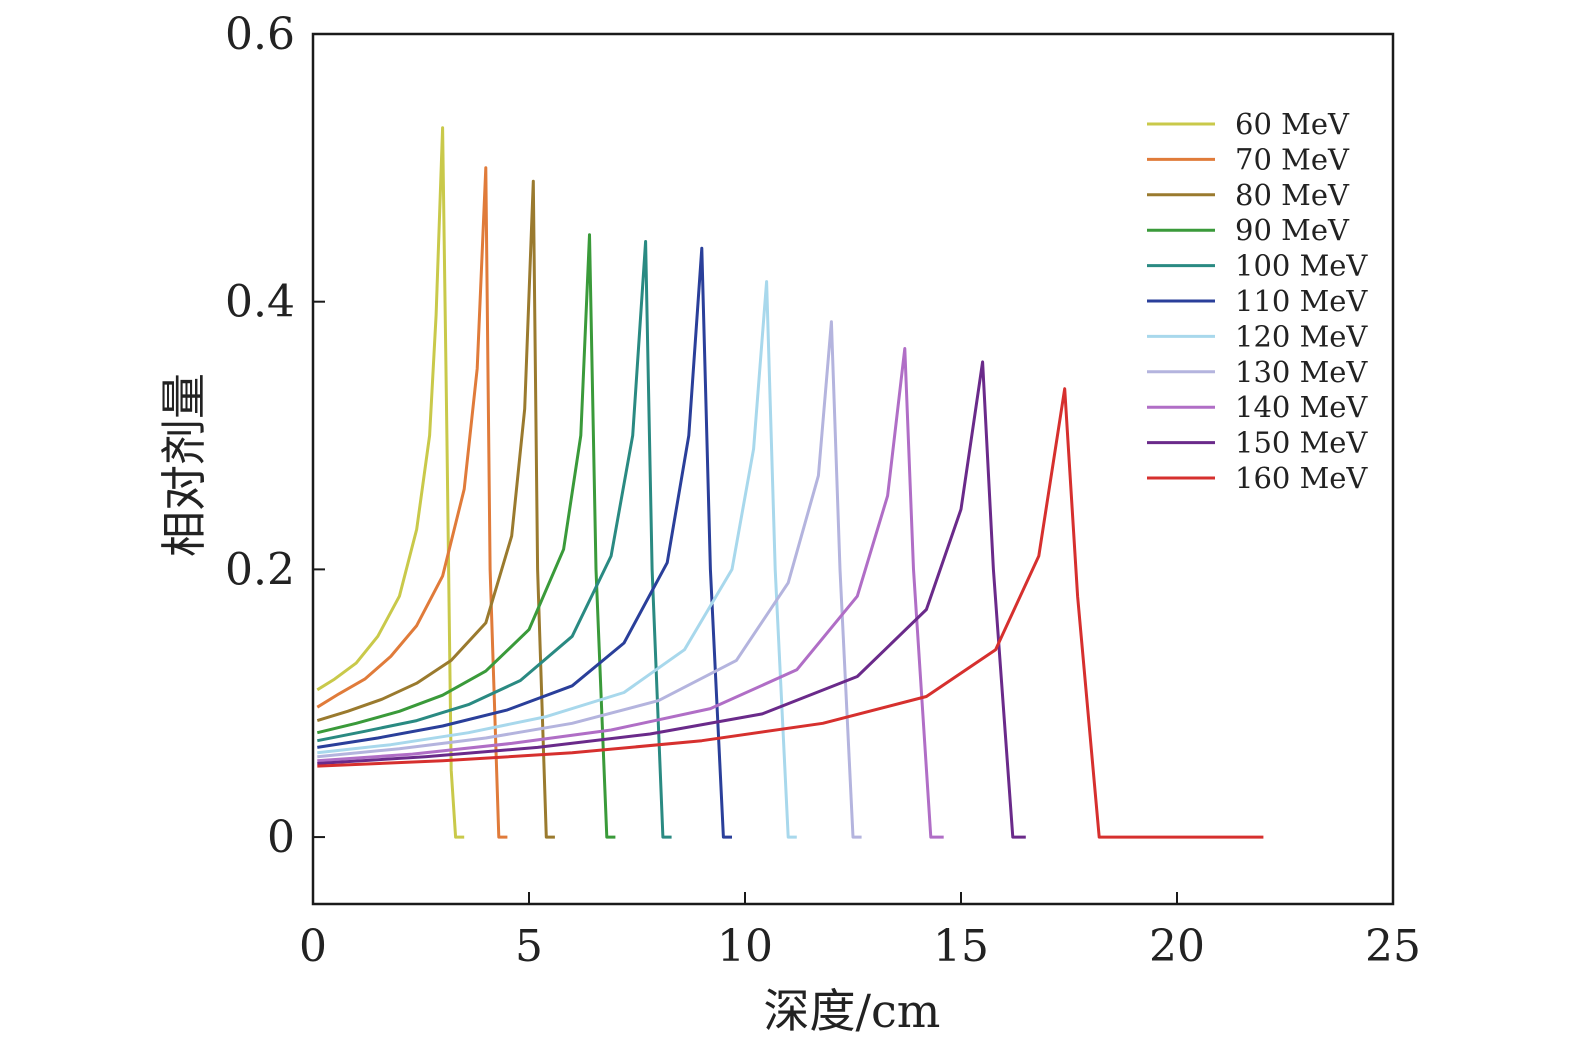 Image resolution: width=1575 pixels, height=1050 pixels. What do you see at coordinates (1301, 266) in the screenshot?
I see `legend-label: 100 MeV` at bounding box center [1301, 266].